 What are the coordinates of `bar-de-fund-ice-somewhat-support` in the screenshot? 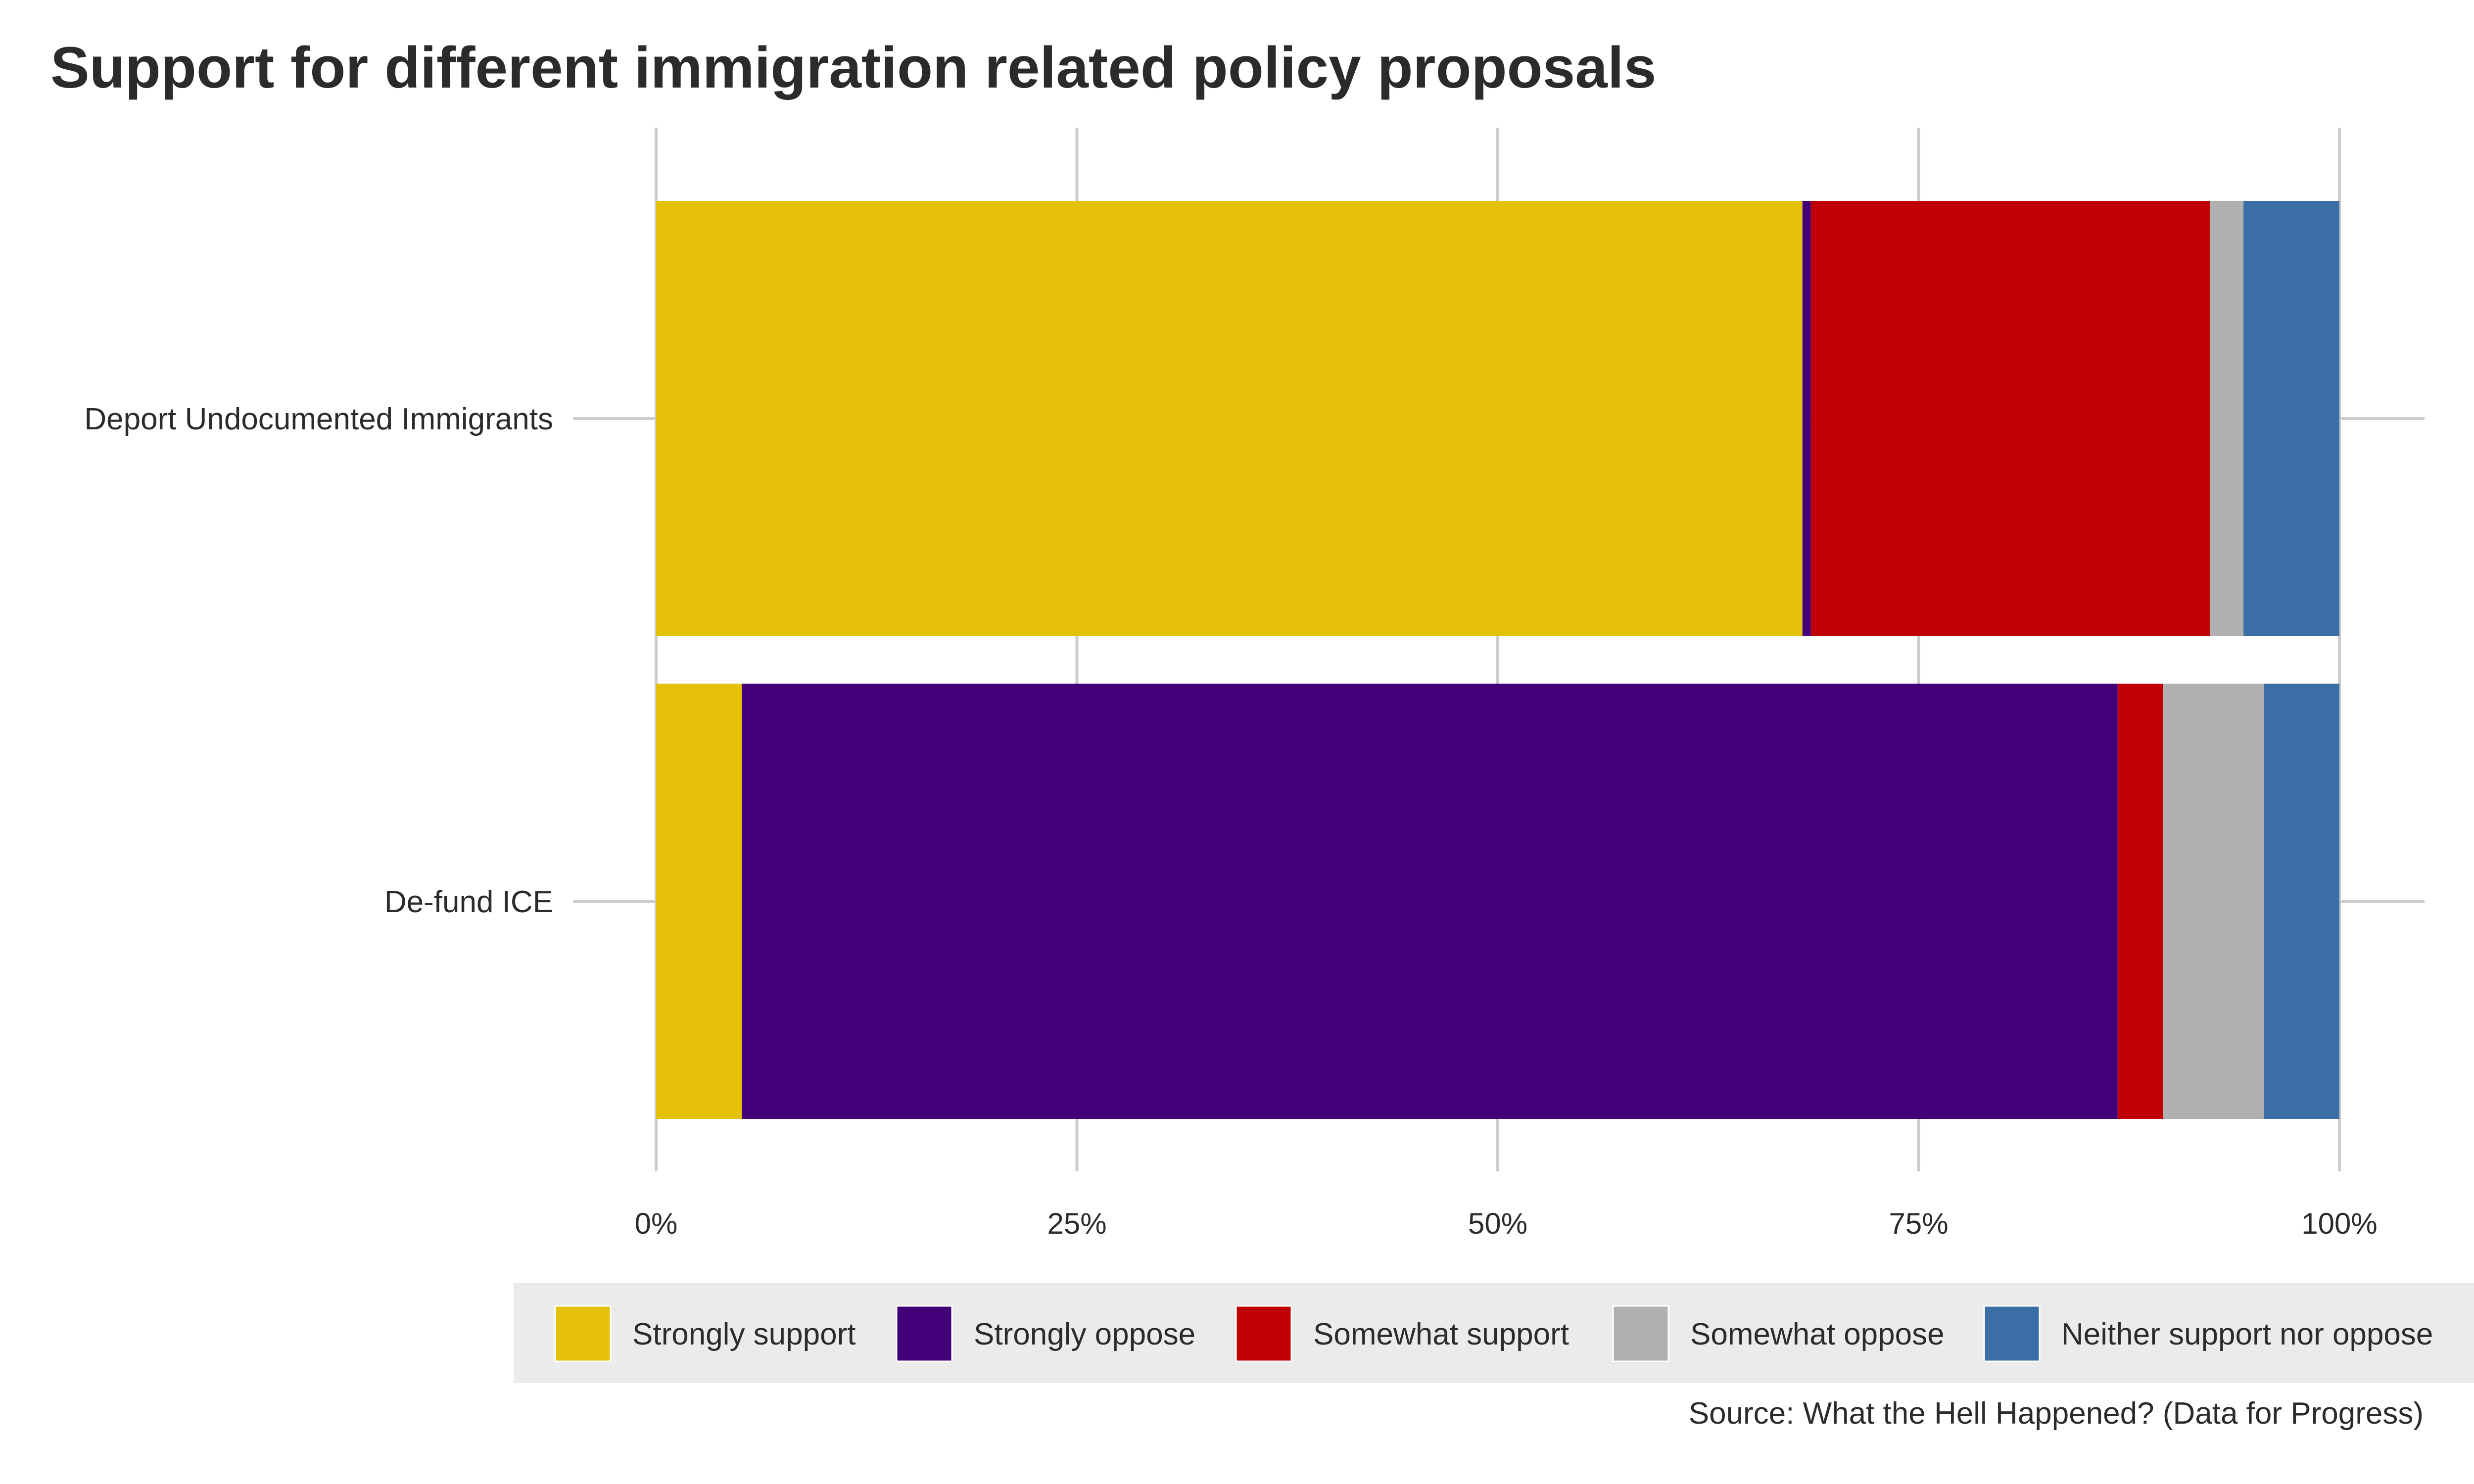 It's located at (2140, 901).